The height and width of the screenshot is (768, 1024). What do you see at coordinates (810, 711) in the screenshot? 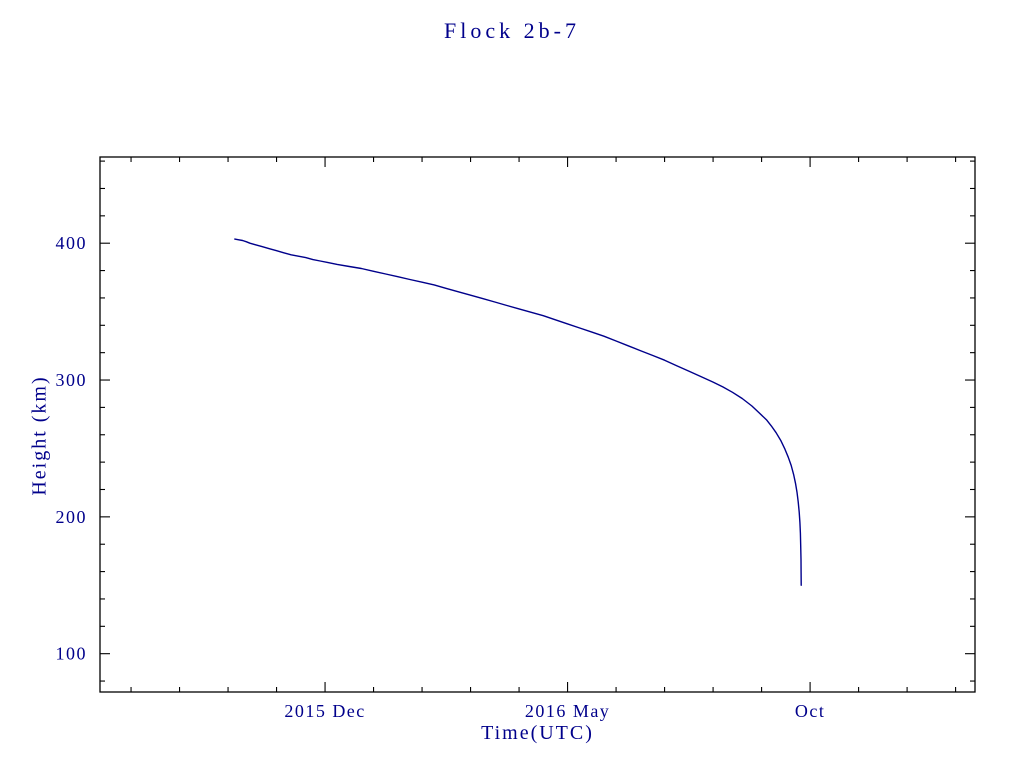
I see `svg-text: Oct` at bounding box center [810, 711].